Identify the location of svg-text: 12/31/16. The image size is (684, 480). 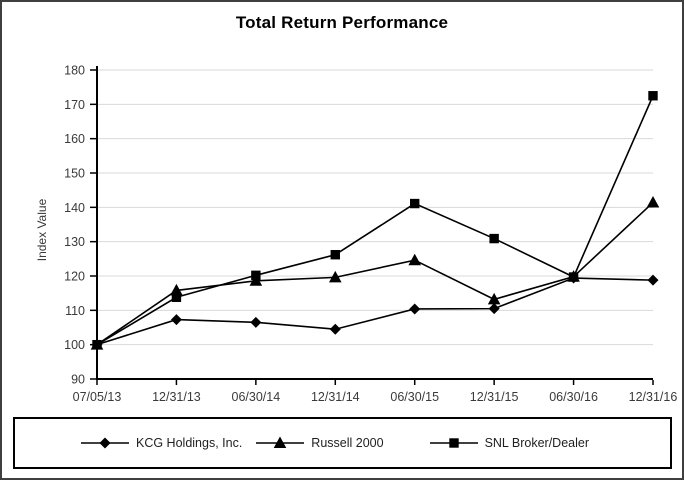
(653, 397).